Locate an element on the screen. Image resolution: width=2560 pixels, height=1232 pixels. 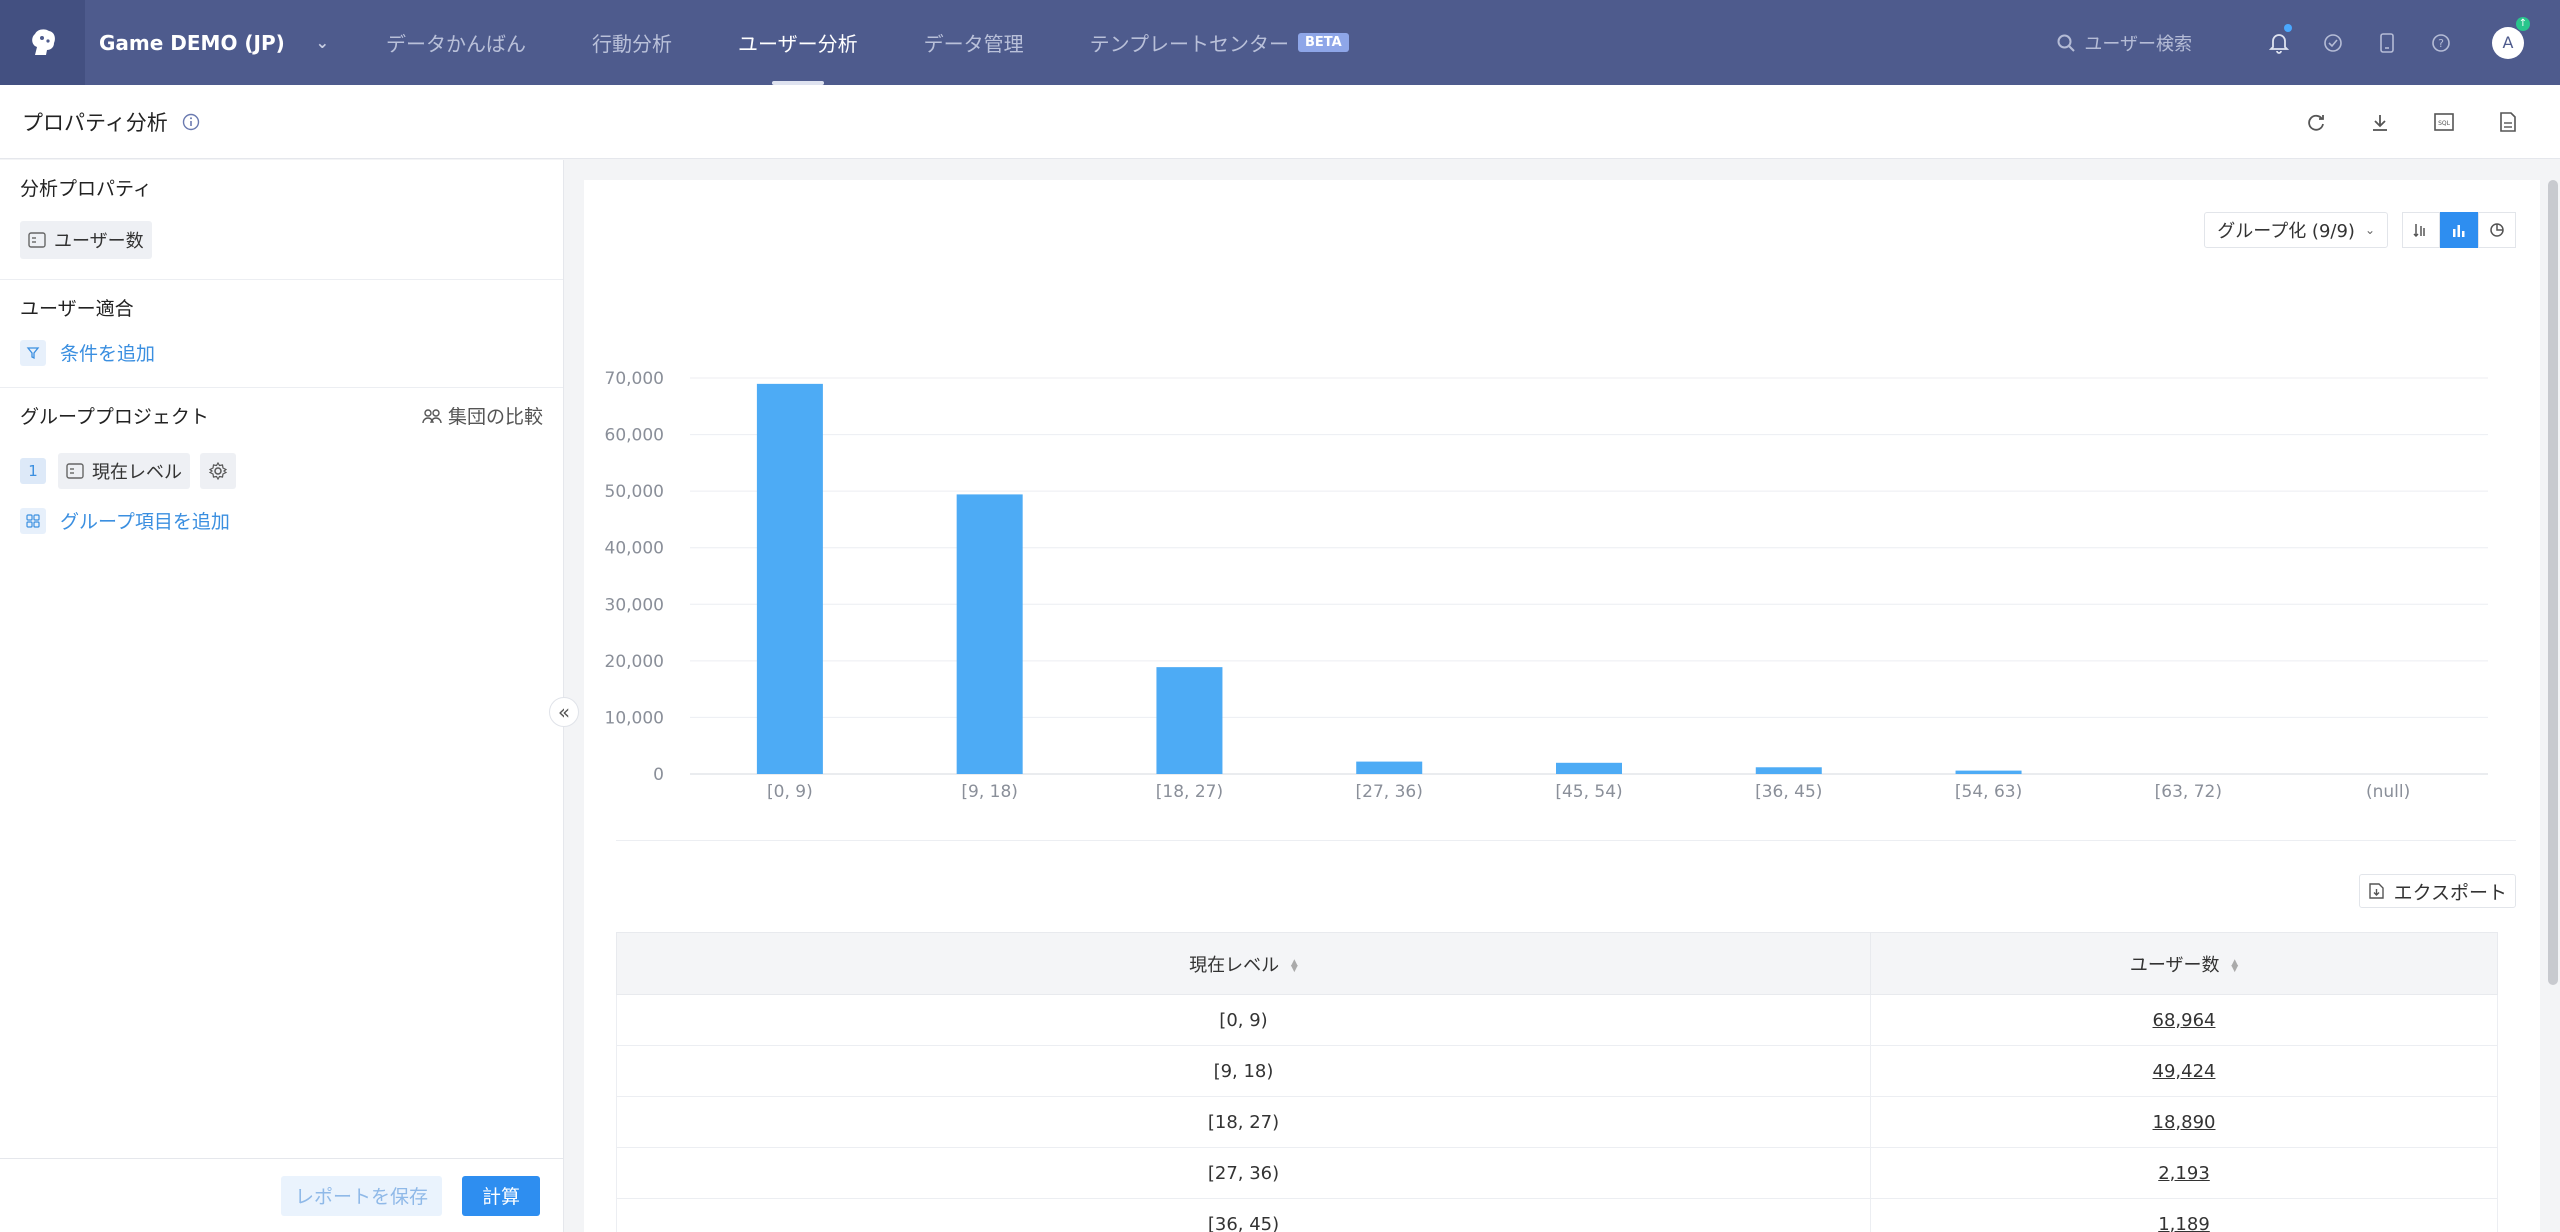
chart-toolbar: グループ化 (9/9) ⌄ is located at coordinates (2360, 230).